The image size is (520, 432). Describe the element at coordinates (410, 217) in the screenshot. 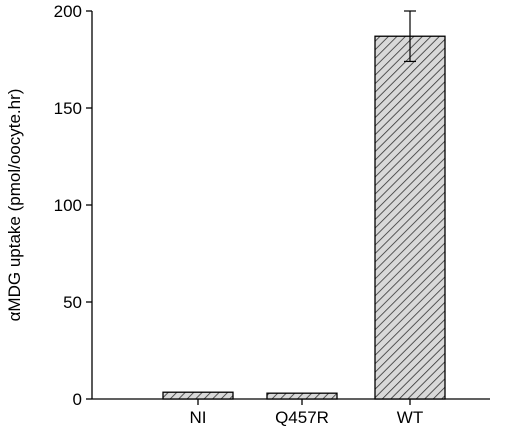

I see `bar-wt` at that location.